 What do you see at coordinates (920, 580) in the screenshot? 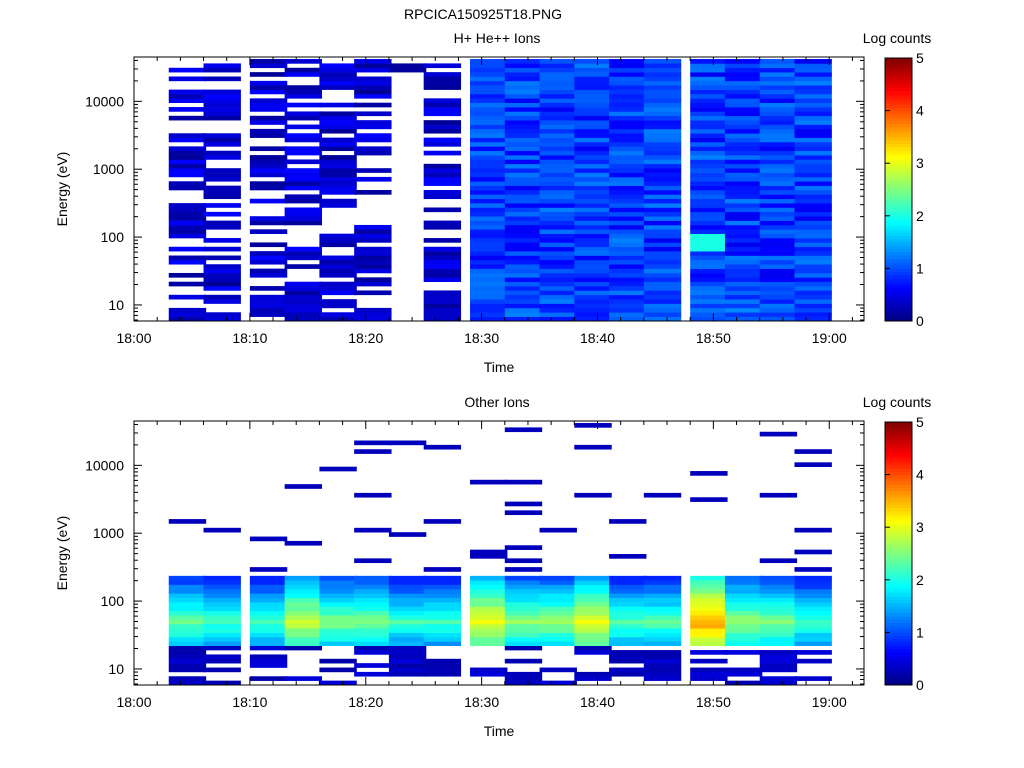
I see `colorbar-tick-label: 2` at bounding box center [920, 580].